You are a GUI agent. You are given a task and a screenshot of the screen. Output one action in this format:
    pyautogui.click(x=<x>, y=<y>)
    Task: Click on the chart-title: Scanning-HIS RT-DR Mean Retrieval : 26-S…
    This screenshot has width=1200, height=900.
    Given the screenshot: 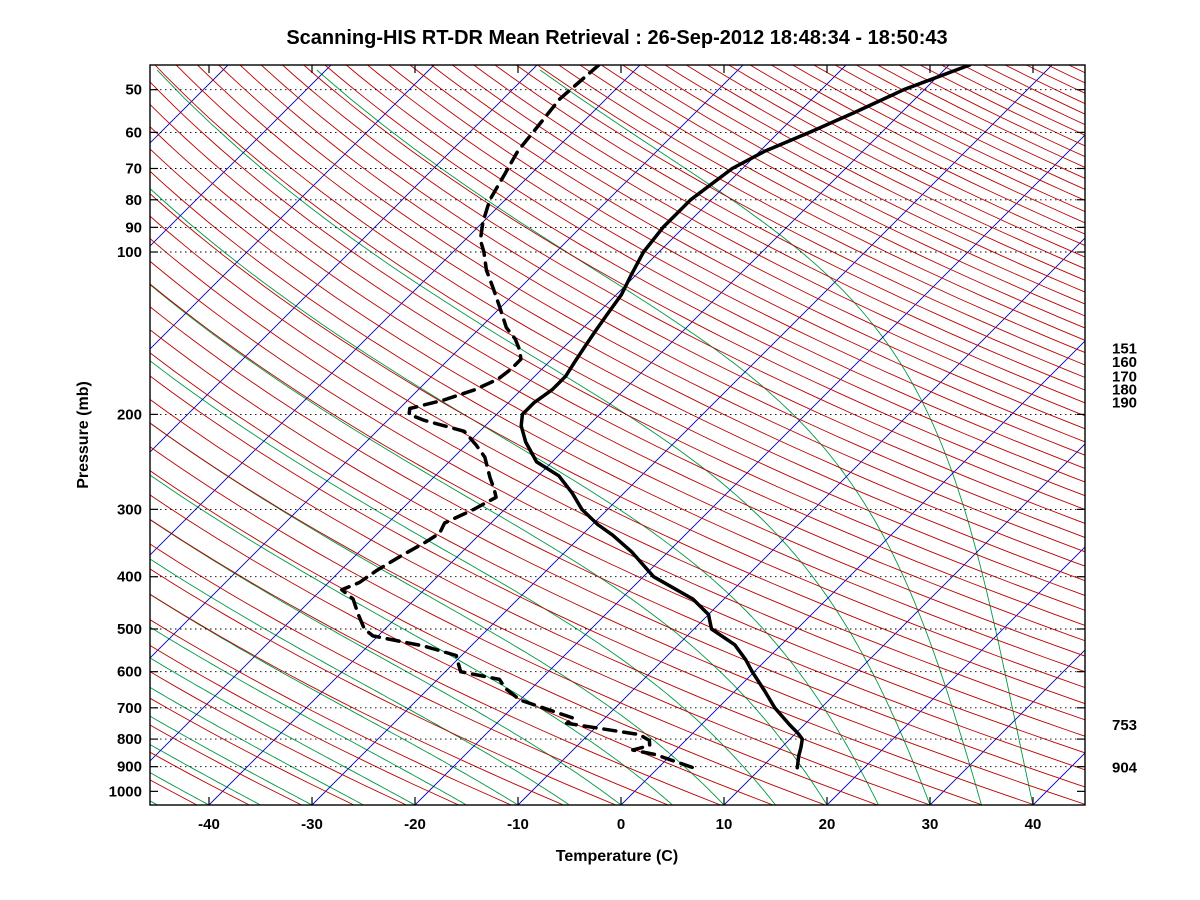 What is the action you would take?
    pyautogui.click(x=616, y=38)
    